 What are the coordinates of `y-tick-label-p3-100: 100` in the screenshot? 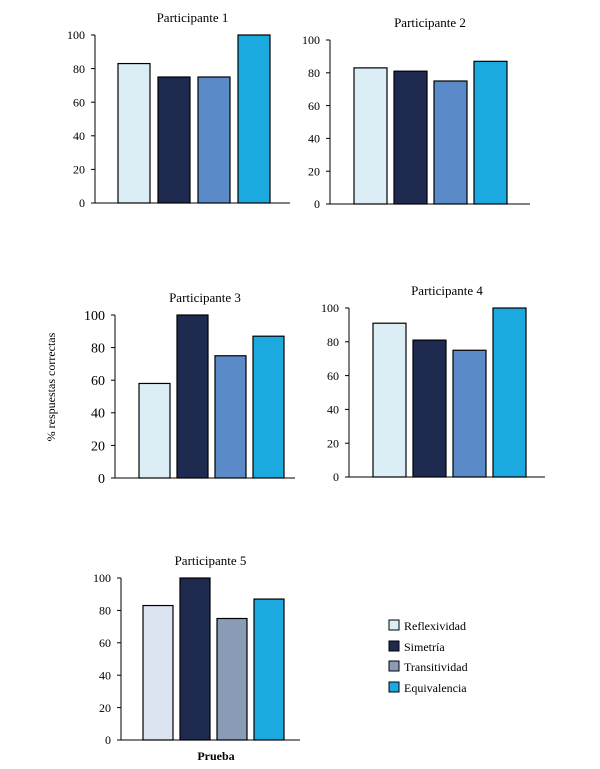 It's located at (94, 316).